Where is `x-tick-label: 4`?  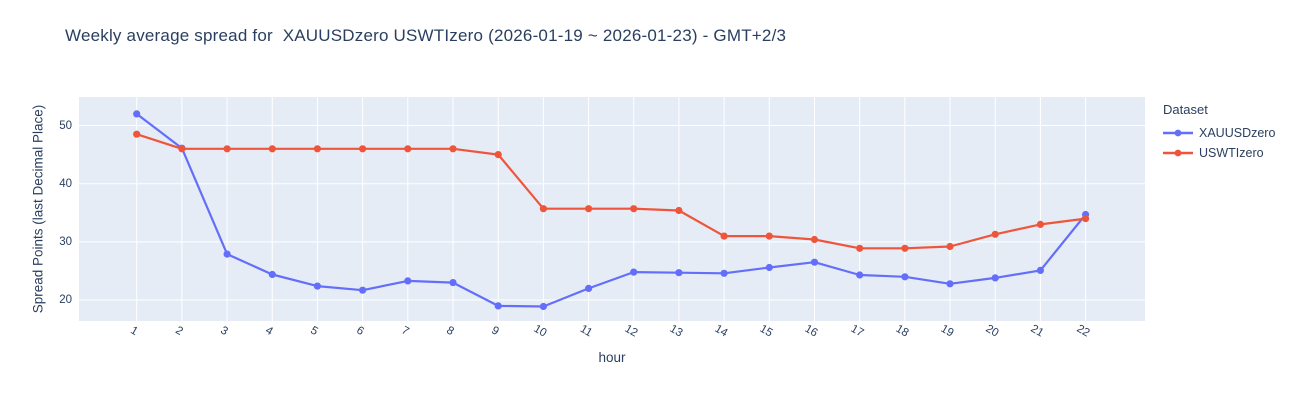
x-tick-label: 4 is located at coordinates (269, 331).